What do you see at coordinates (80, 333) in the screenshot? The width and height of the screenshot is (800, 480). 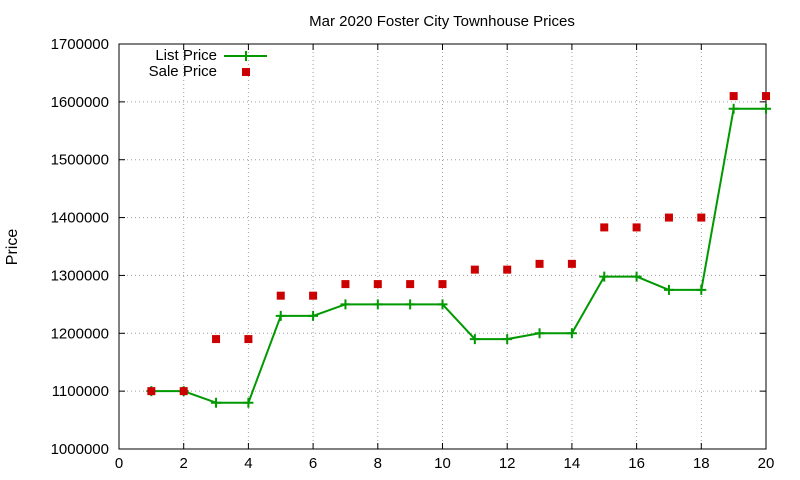 I see `y-tick-label: 1200000` at bounding box center [80, 333].